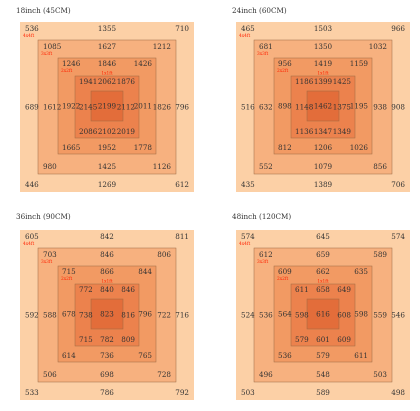 This screenshot has height=411, width=420. I want to click on value-ring2-bl: 496, so click(266, 374).